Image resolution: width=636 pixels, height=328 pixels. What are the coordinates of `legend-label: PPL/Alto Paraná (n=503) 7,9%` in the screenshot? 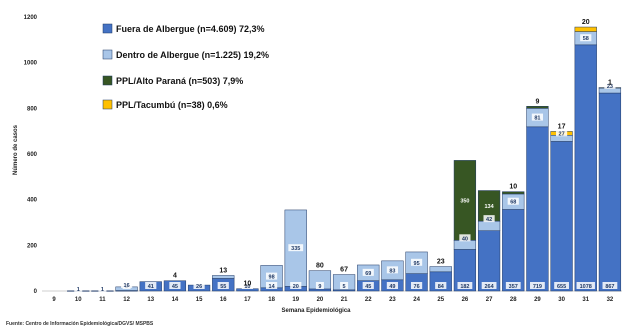 It's located at (179, 81).